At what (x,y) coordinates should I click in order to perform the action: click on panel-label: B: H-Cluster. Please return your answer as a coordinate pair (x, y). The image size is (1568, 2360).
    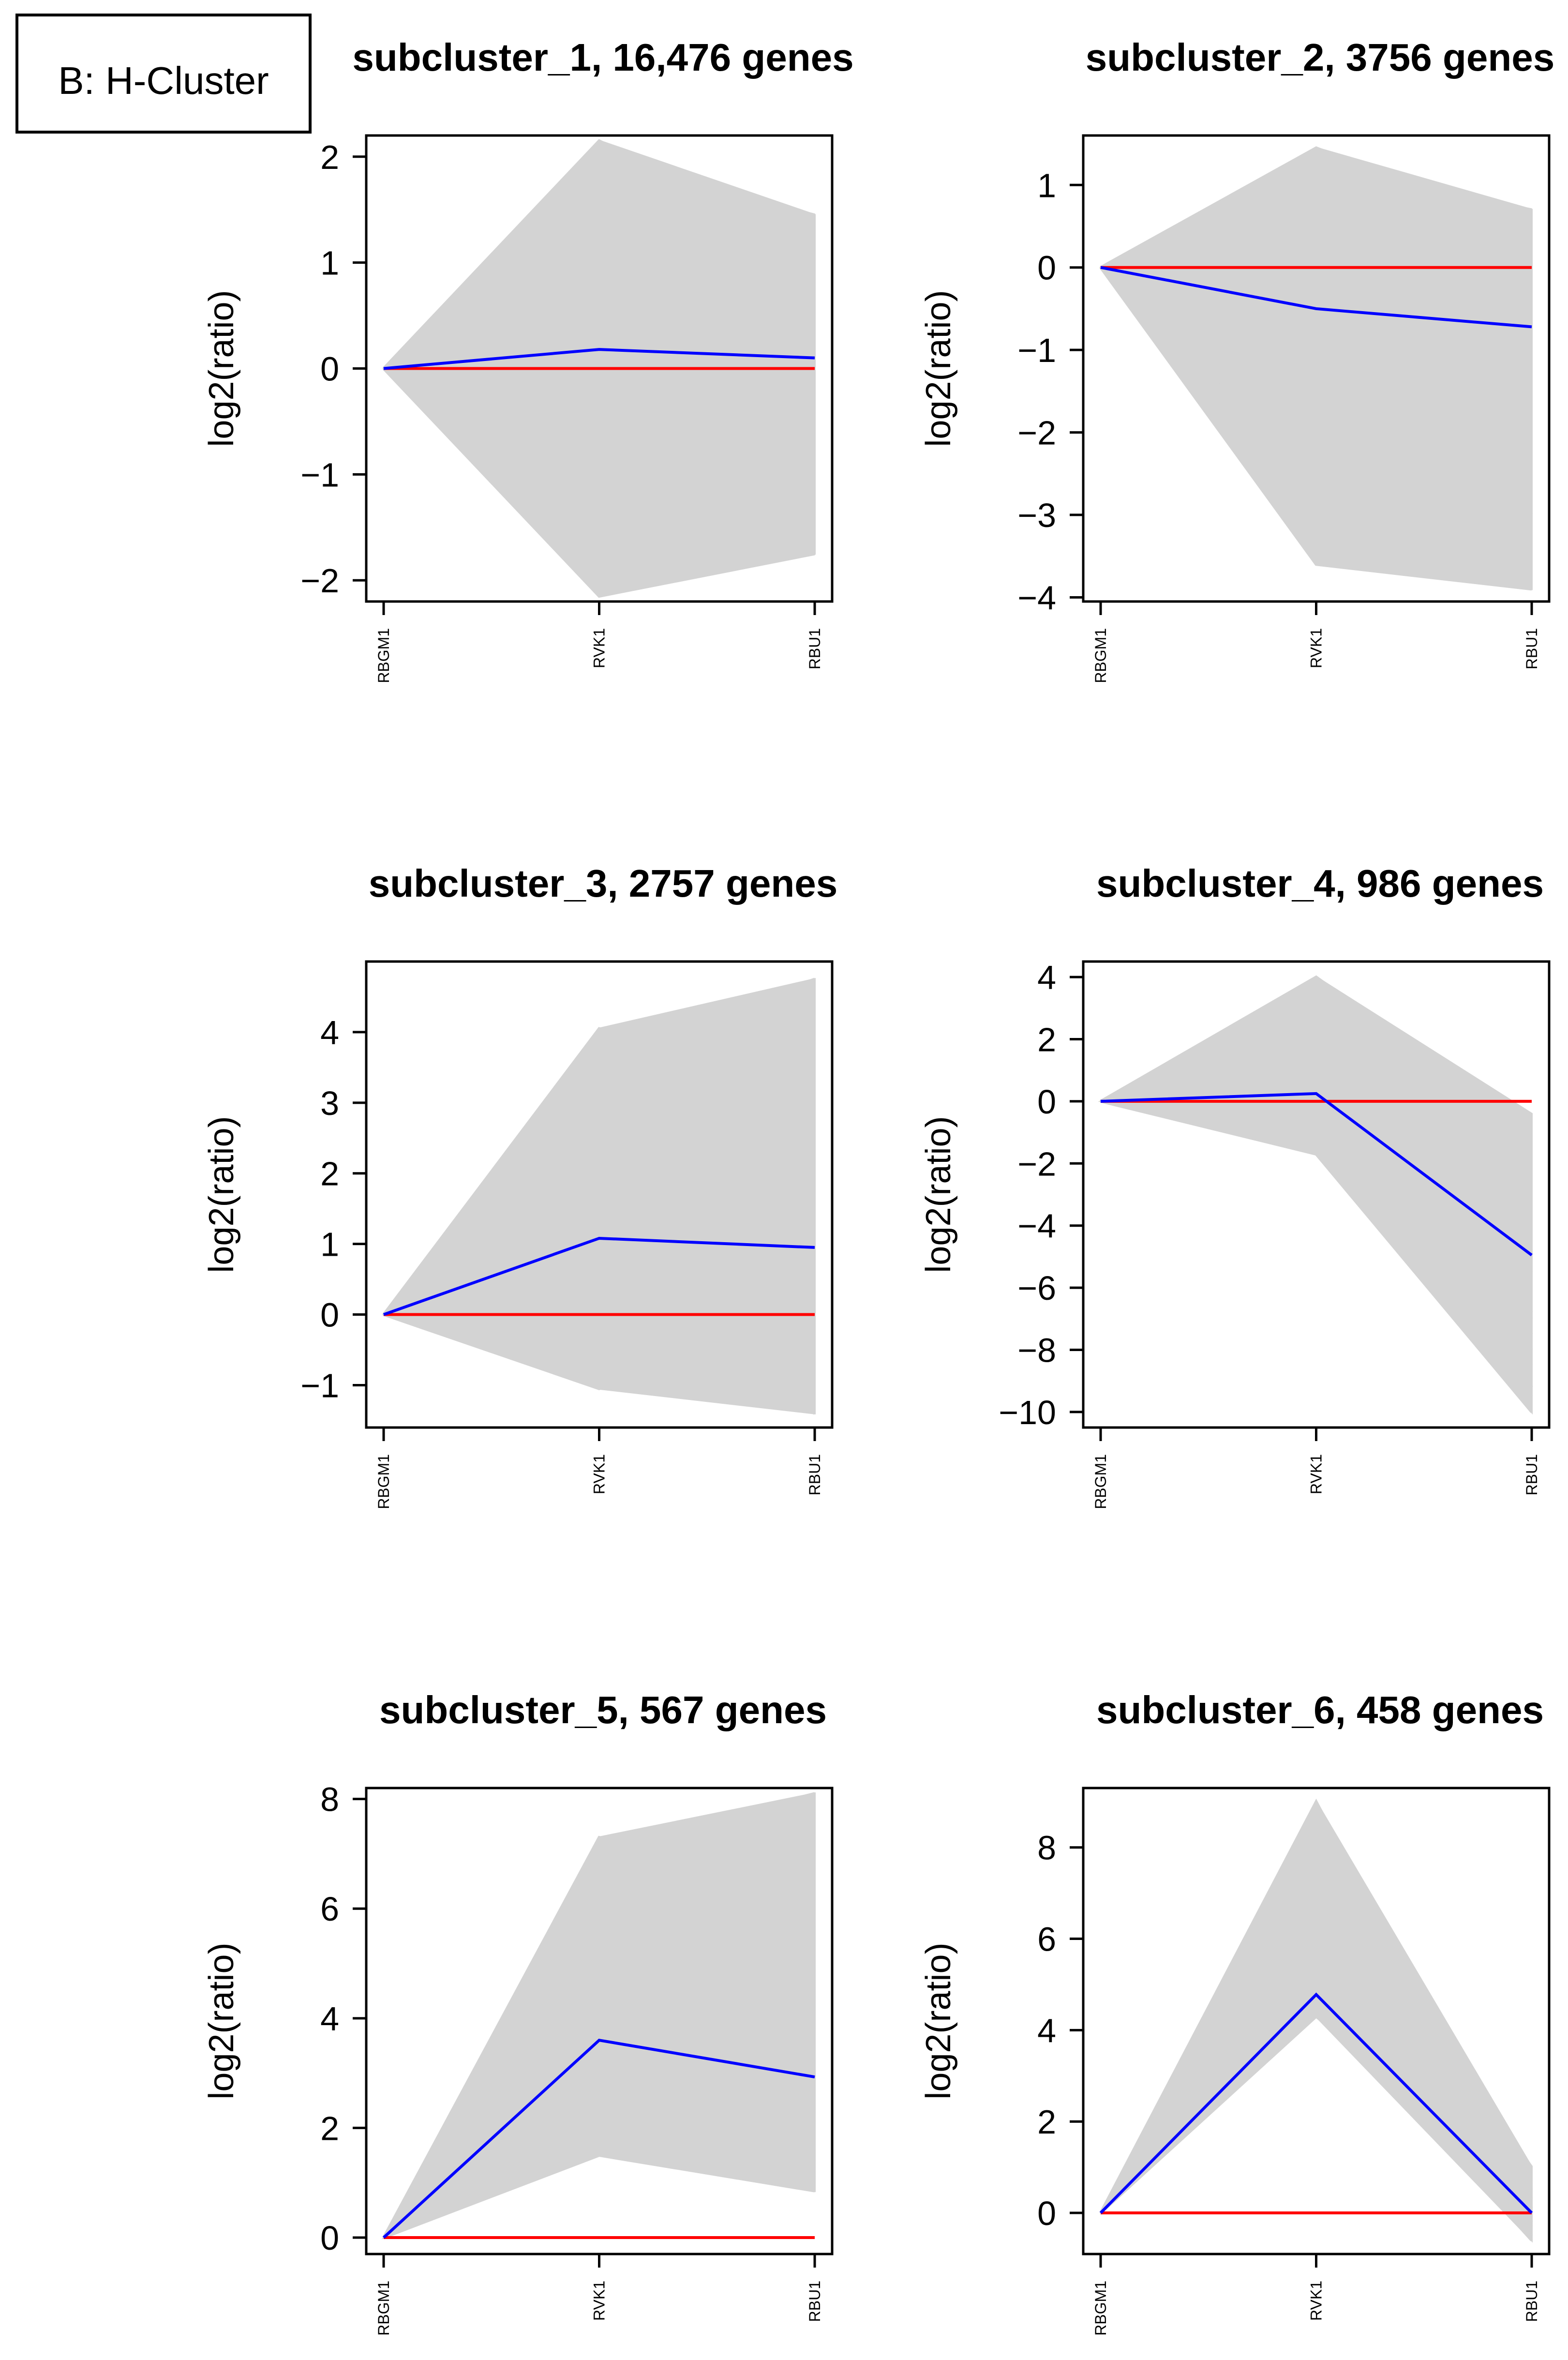
    Looking at the image, I should click on (163, 81).